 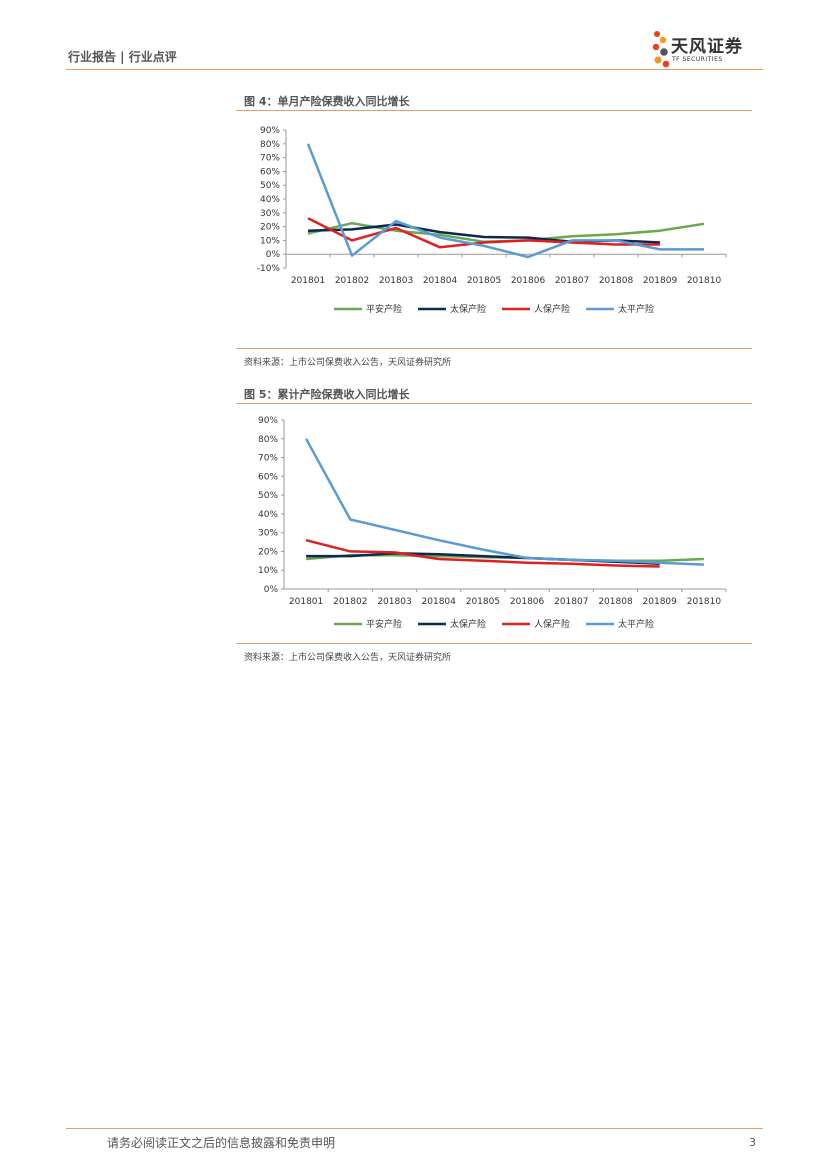 I want to click on report-category: 行业报告 | 行业点评, so click(x=122, y=57).